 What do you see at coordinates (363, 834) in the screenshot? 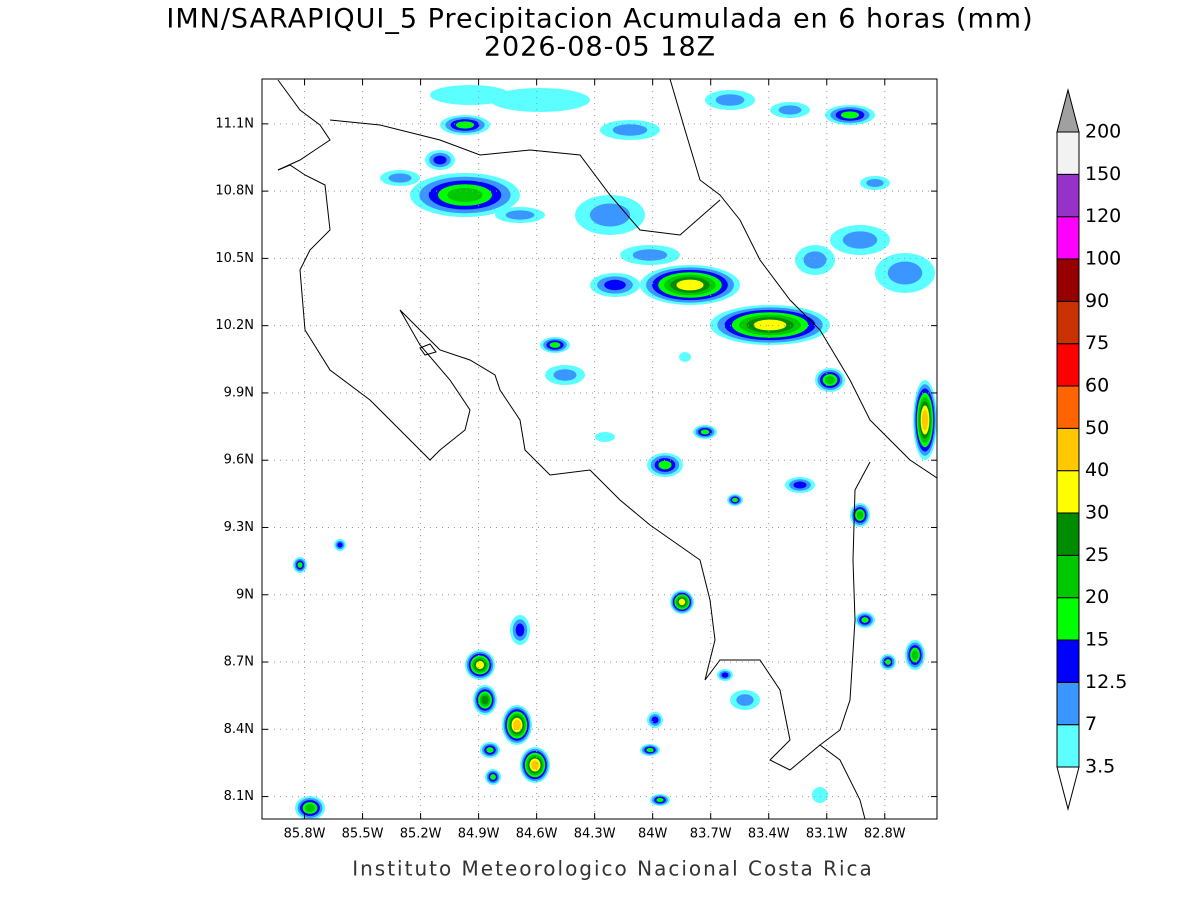
I see `x-tick-label: 85.5W` at bounding box center [363, 834].